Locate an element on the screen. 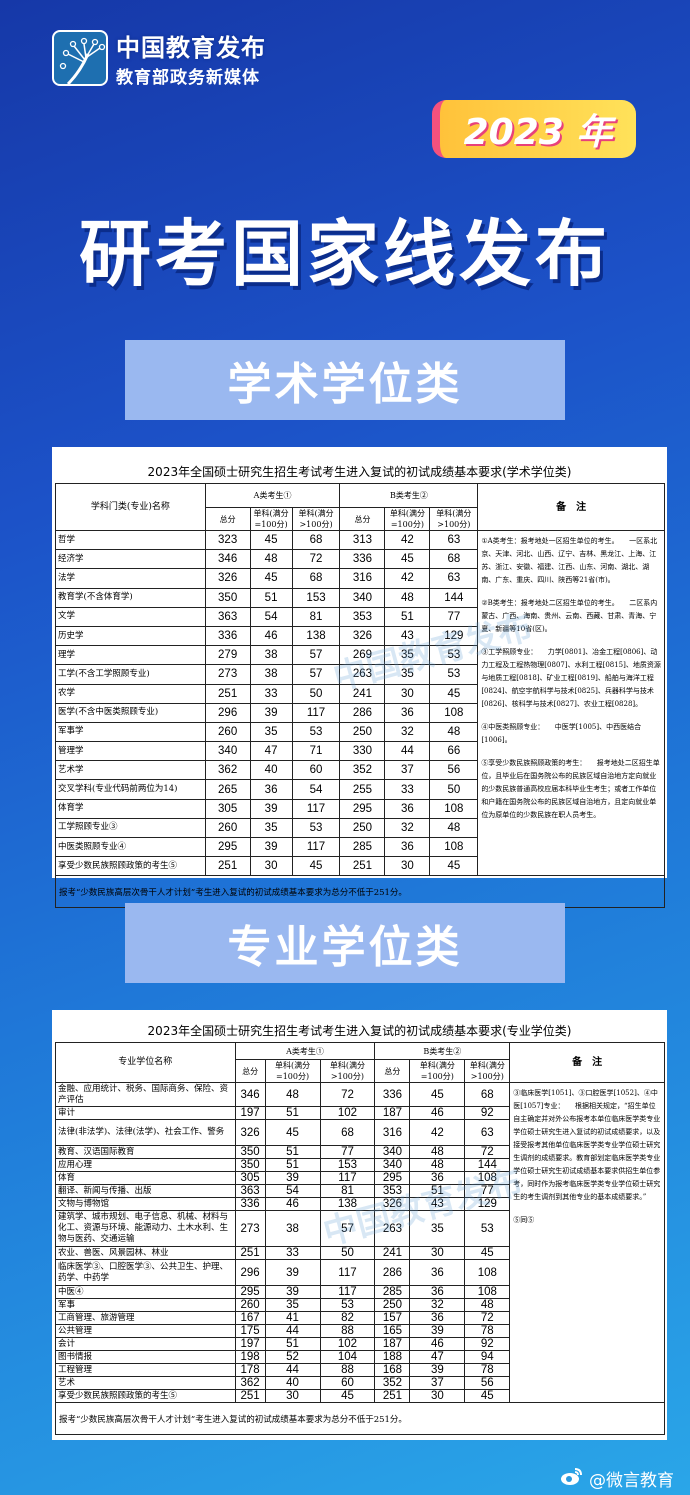 The width and height of the screenshot is (690, 1495). score-cell: 102 is located at coordinates (347, 1344).